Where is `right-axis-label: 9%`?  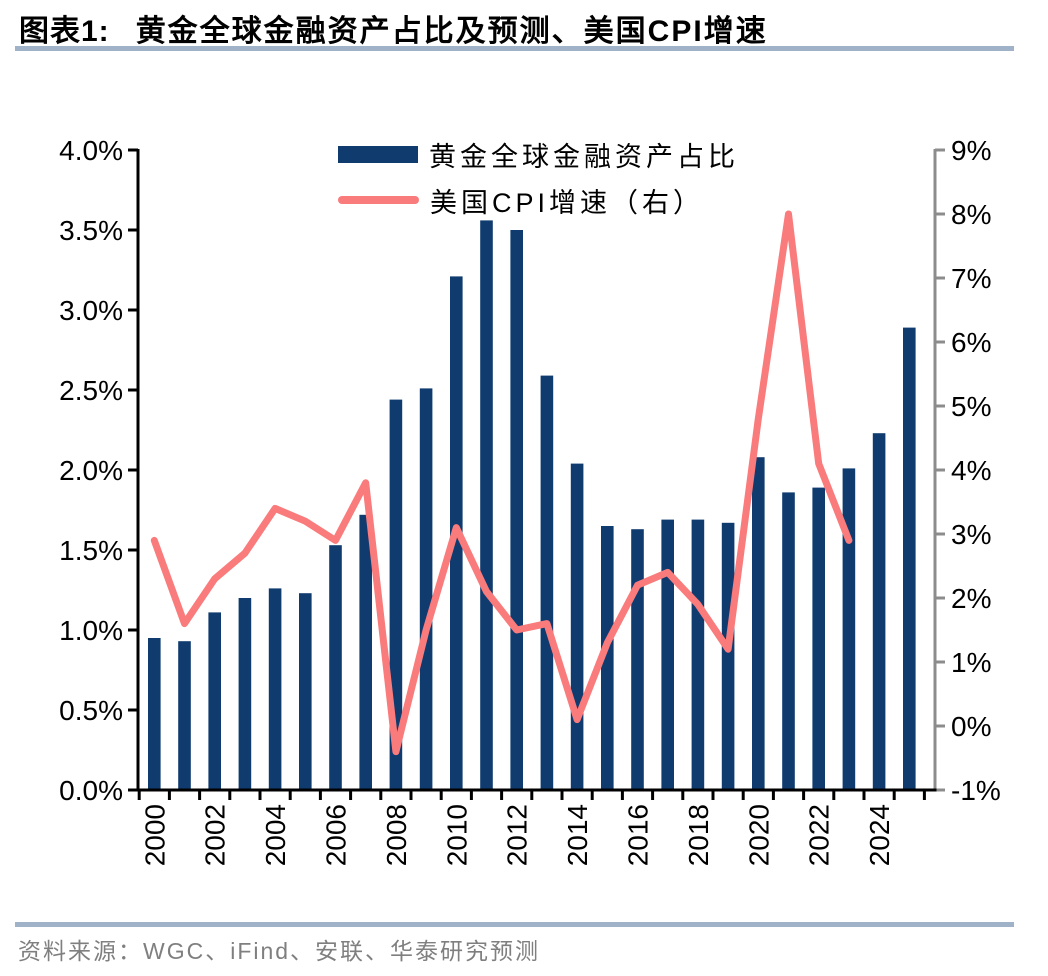 right-axis-label: 9% is located at coordinates (971, 150).